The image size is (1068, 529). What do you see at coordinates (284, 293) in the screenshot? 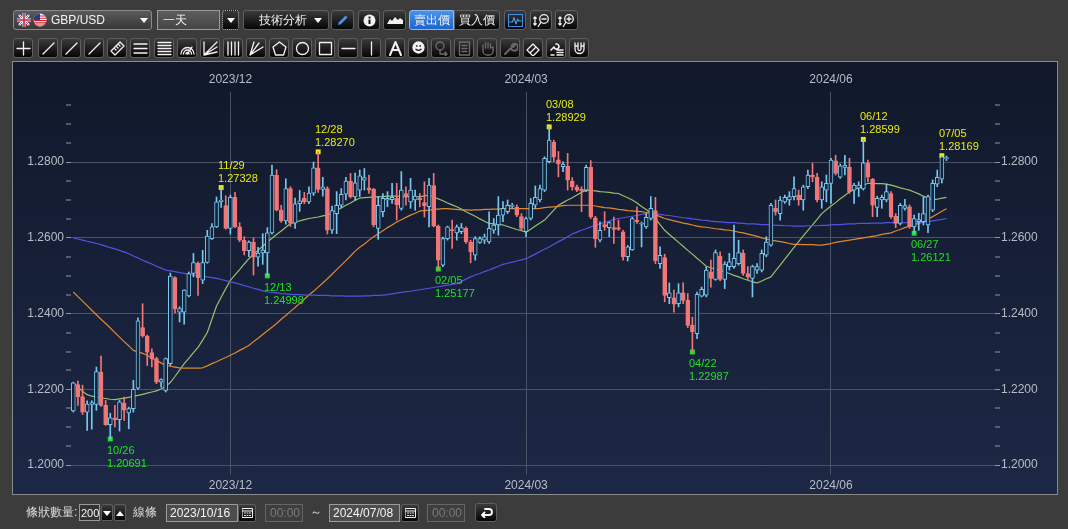
I see `data-label: 12/13 1.24998` at bounding box center [284, 293].